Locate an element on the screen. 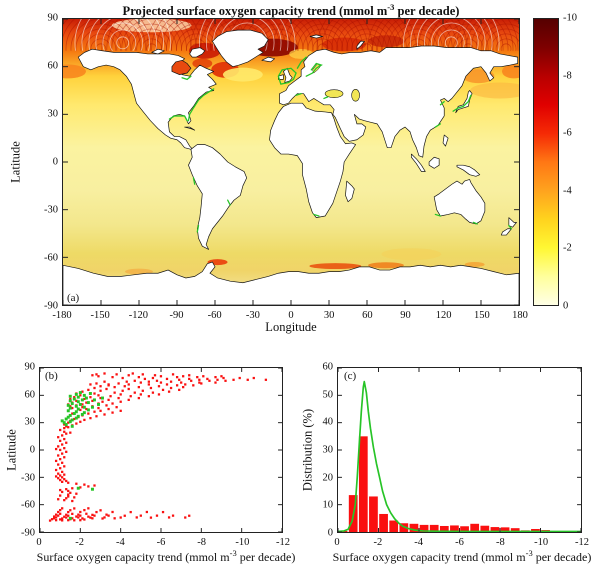 Image resolution: width=600 pixels, height=577 pixels. panel-label-a: (a) is located at coordinates (73, 298).